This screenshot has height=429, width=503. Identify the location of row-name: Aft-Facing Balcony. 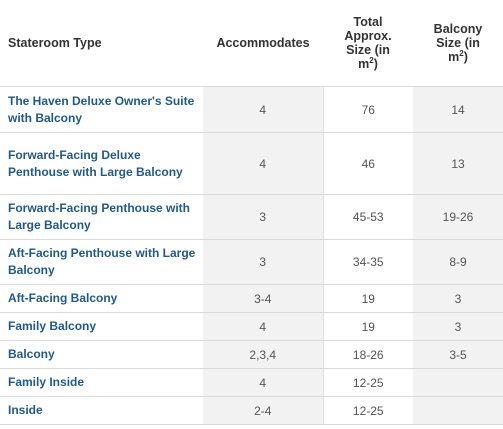
(101, 298).